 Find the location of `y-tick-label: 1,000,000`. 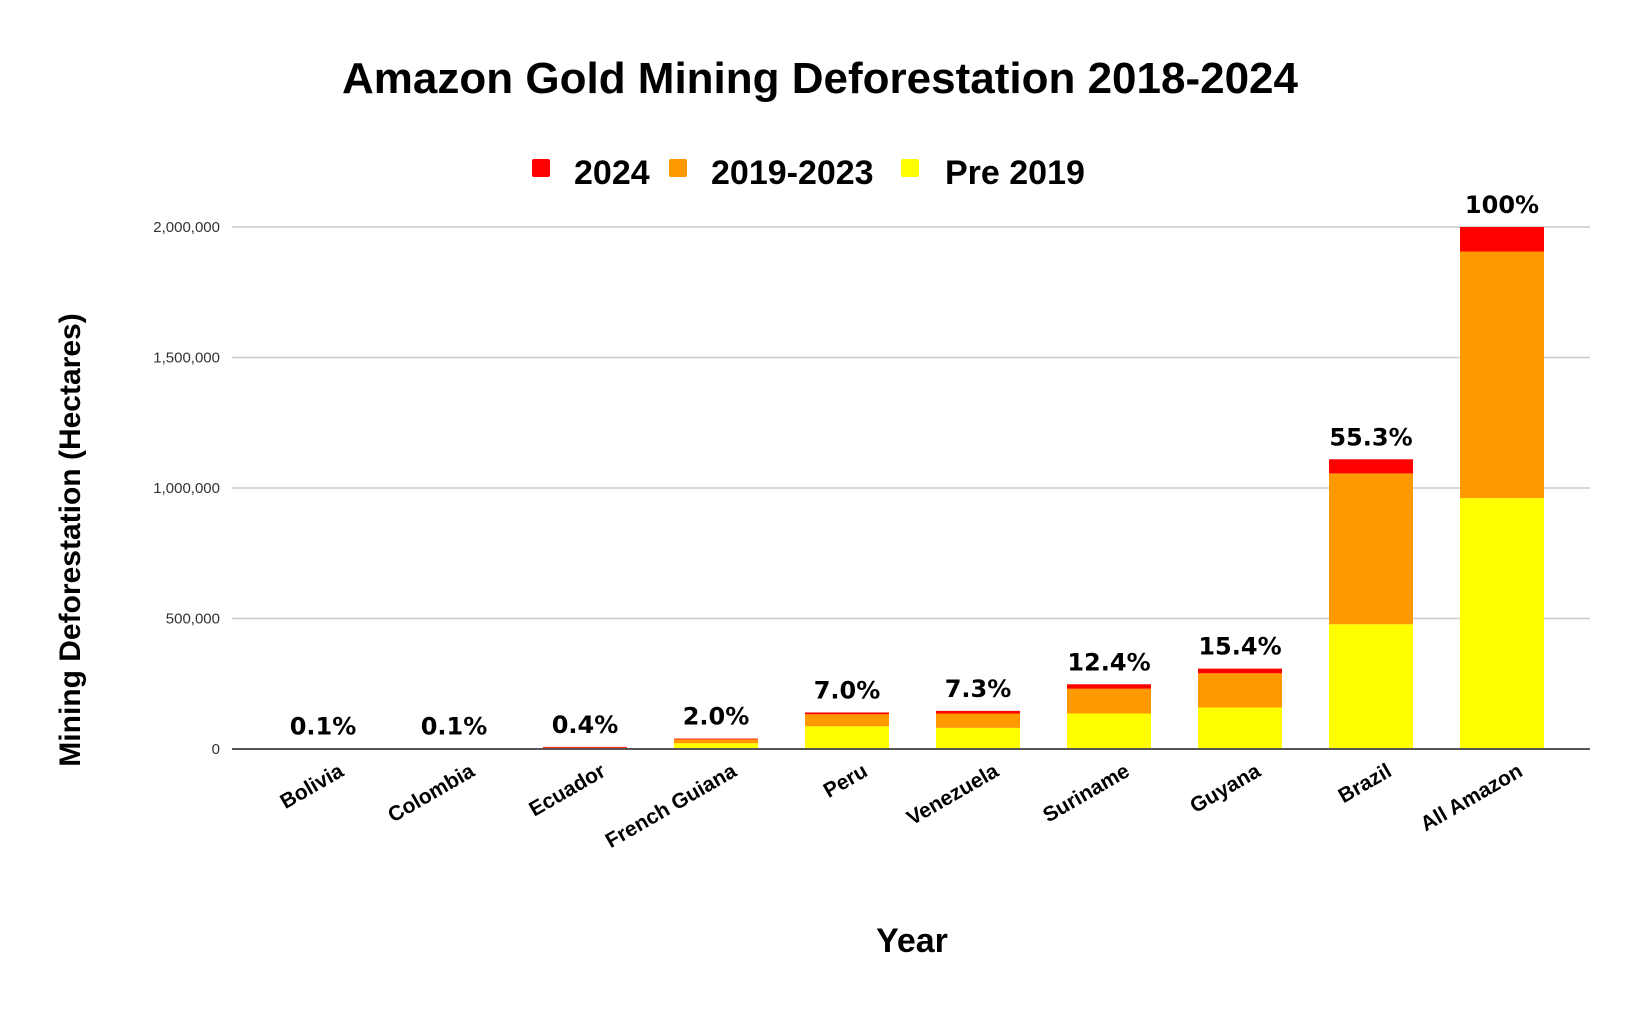

y-tick-label: 1,000,000 is located at coordinates (186, 488).